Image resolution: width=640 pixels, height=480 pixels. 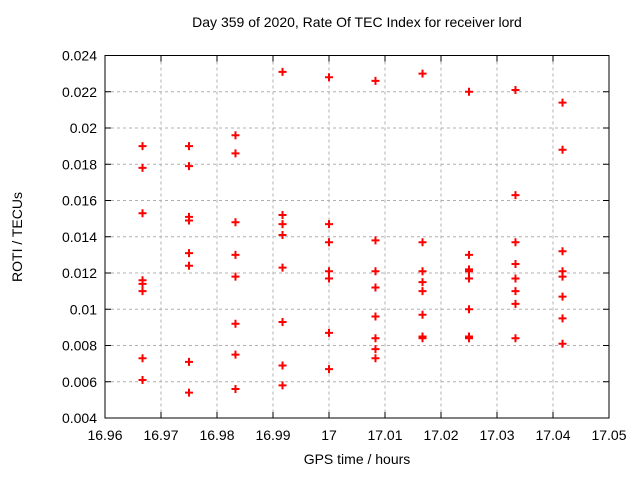 I want to click on y-axis-label: ROTI / TECUs, so click(x=17, y=237).